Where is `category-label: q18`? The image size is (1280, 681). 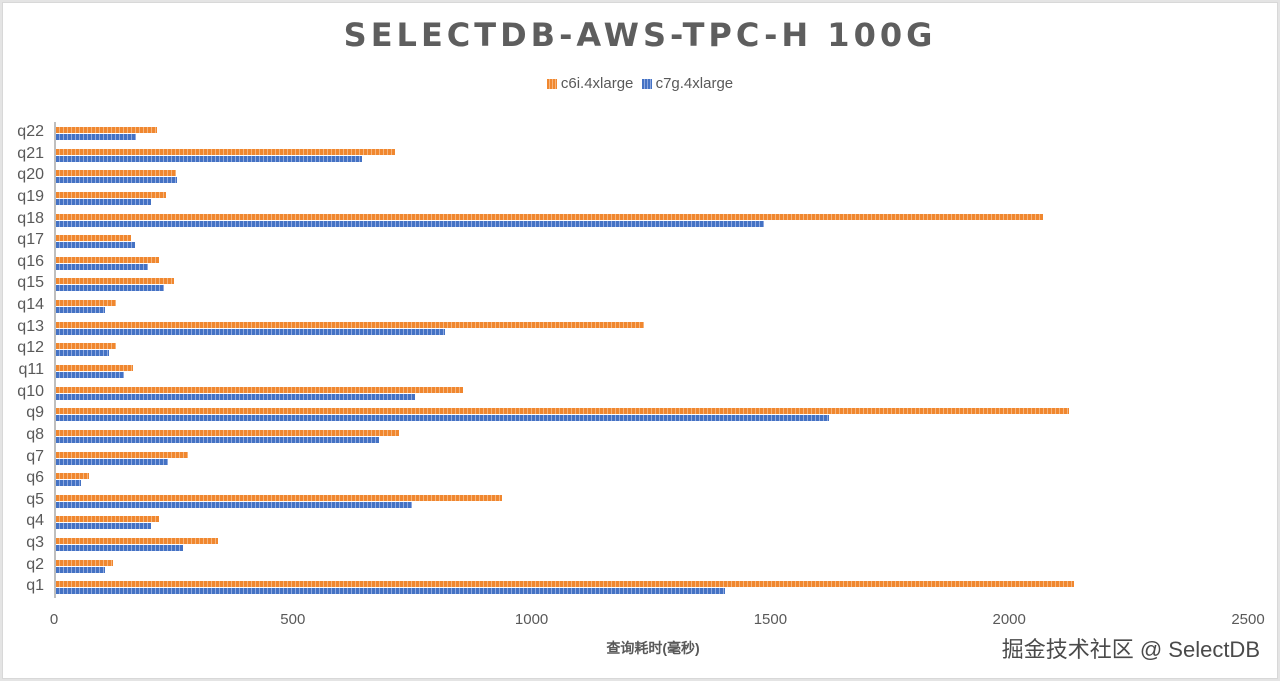 category-label: q18 is located at coordinates (30, 218).